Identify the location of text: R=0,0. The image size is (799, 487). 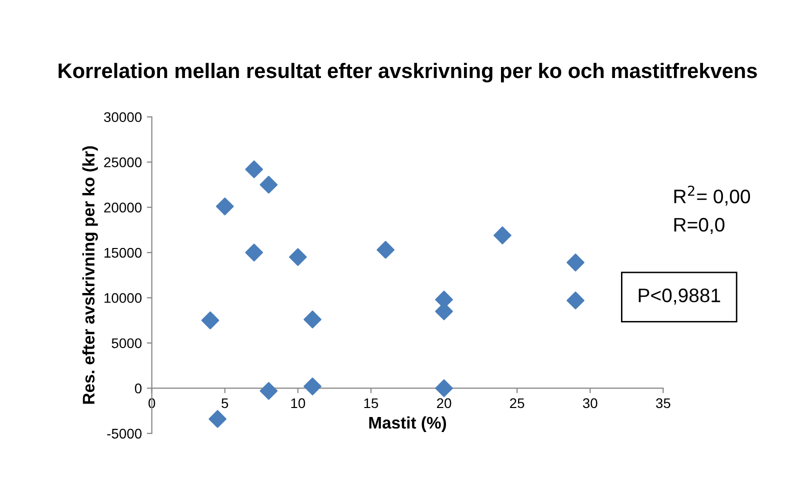
(699, 226).